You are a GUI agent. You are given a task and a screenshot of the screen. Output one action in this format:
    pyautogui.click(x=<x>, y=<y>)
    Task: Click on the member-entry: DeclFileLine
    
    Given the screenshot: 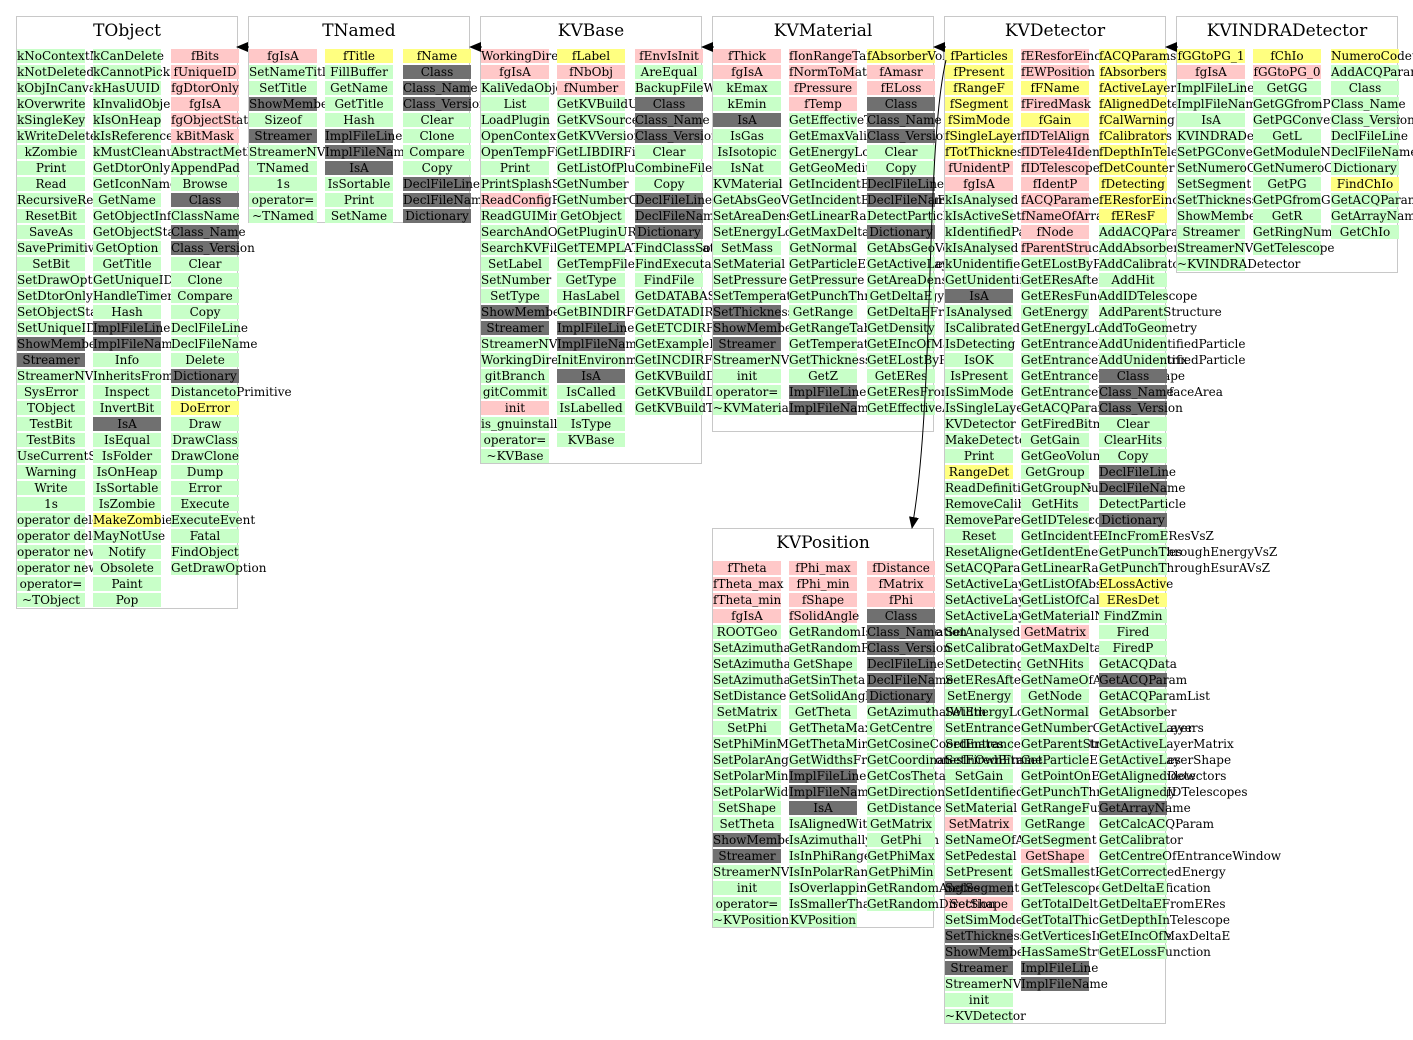 What is the action you would take?
    pyautogui.click(x=906, y=184)
    